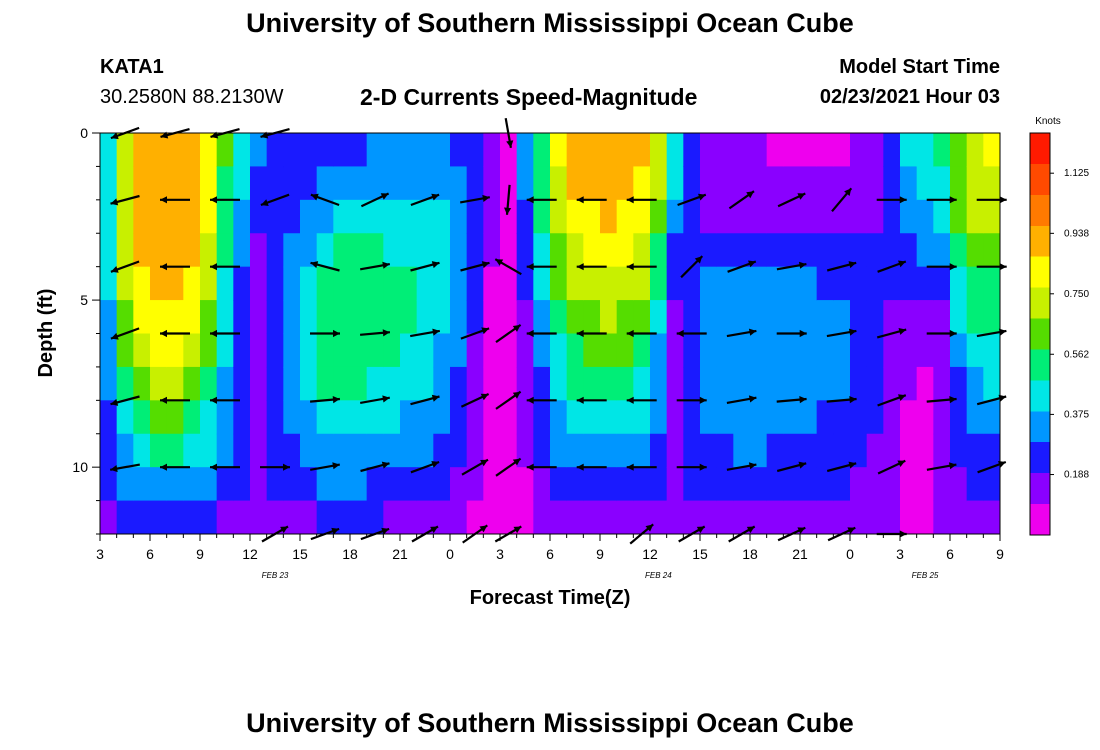 This screenshot has width=1100, height=750. Describe the element at coordinates (300, 554) in the screenshot. I see `x-tick-label: 15` at that location.